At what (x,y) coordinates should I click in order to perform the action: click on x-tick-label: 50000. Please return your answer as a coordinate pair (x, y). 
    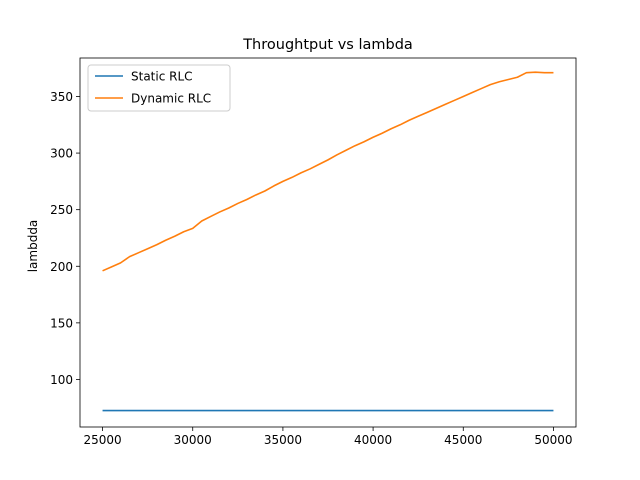
    Looking at the image, I should click on (553, 440).